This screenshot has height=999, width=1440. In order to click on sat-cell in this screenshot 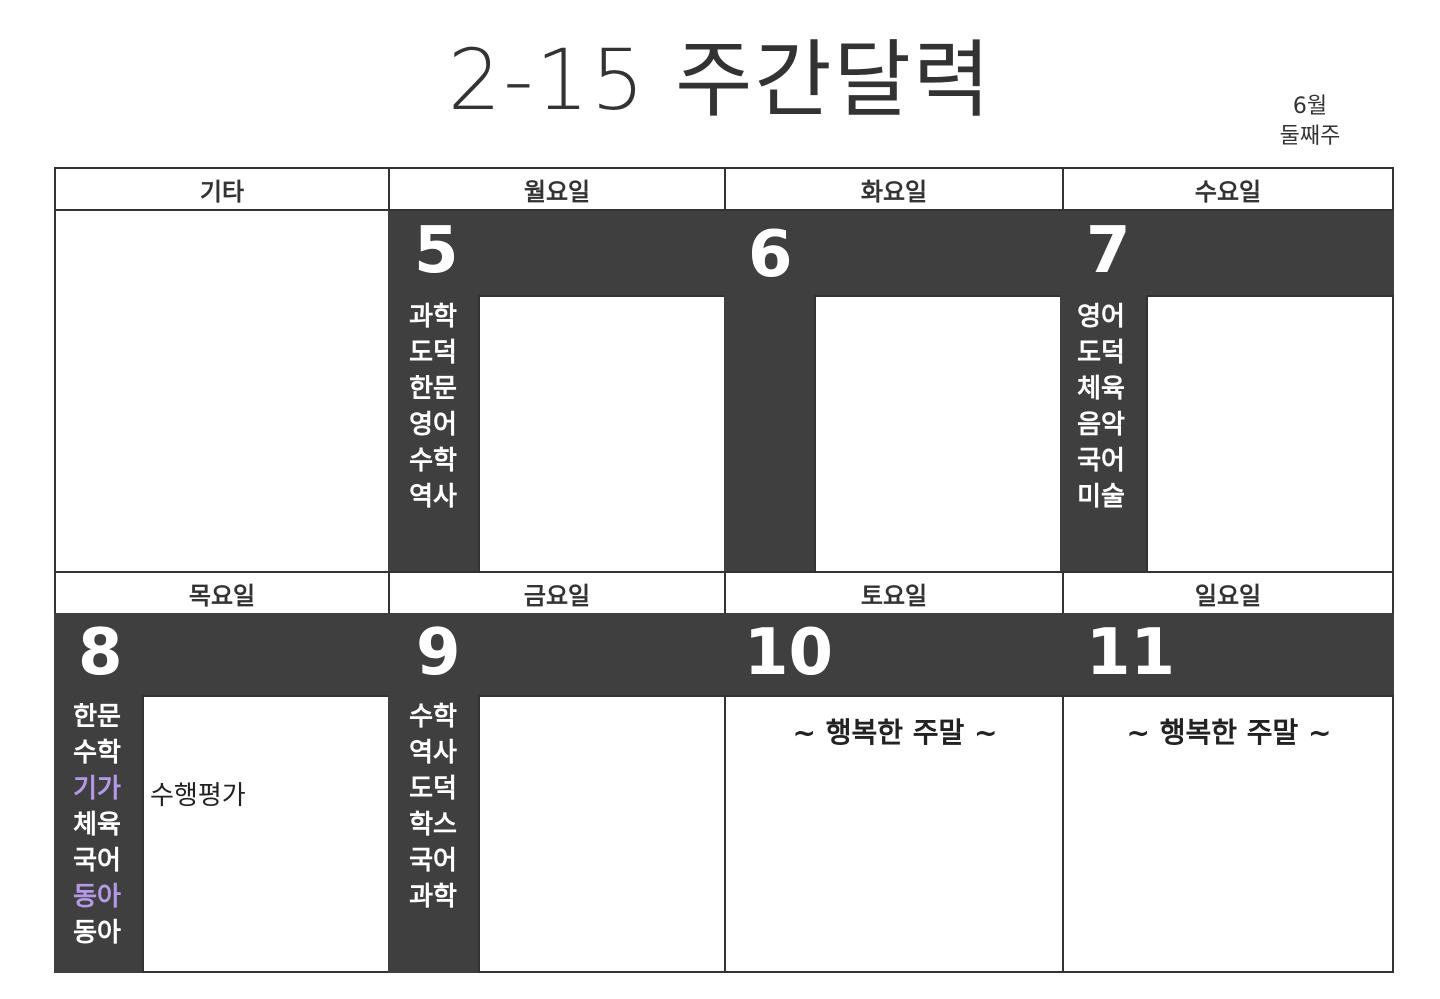, I will do `click(894, 834)`.